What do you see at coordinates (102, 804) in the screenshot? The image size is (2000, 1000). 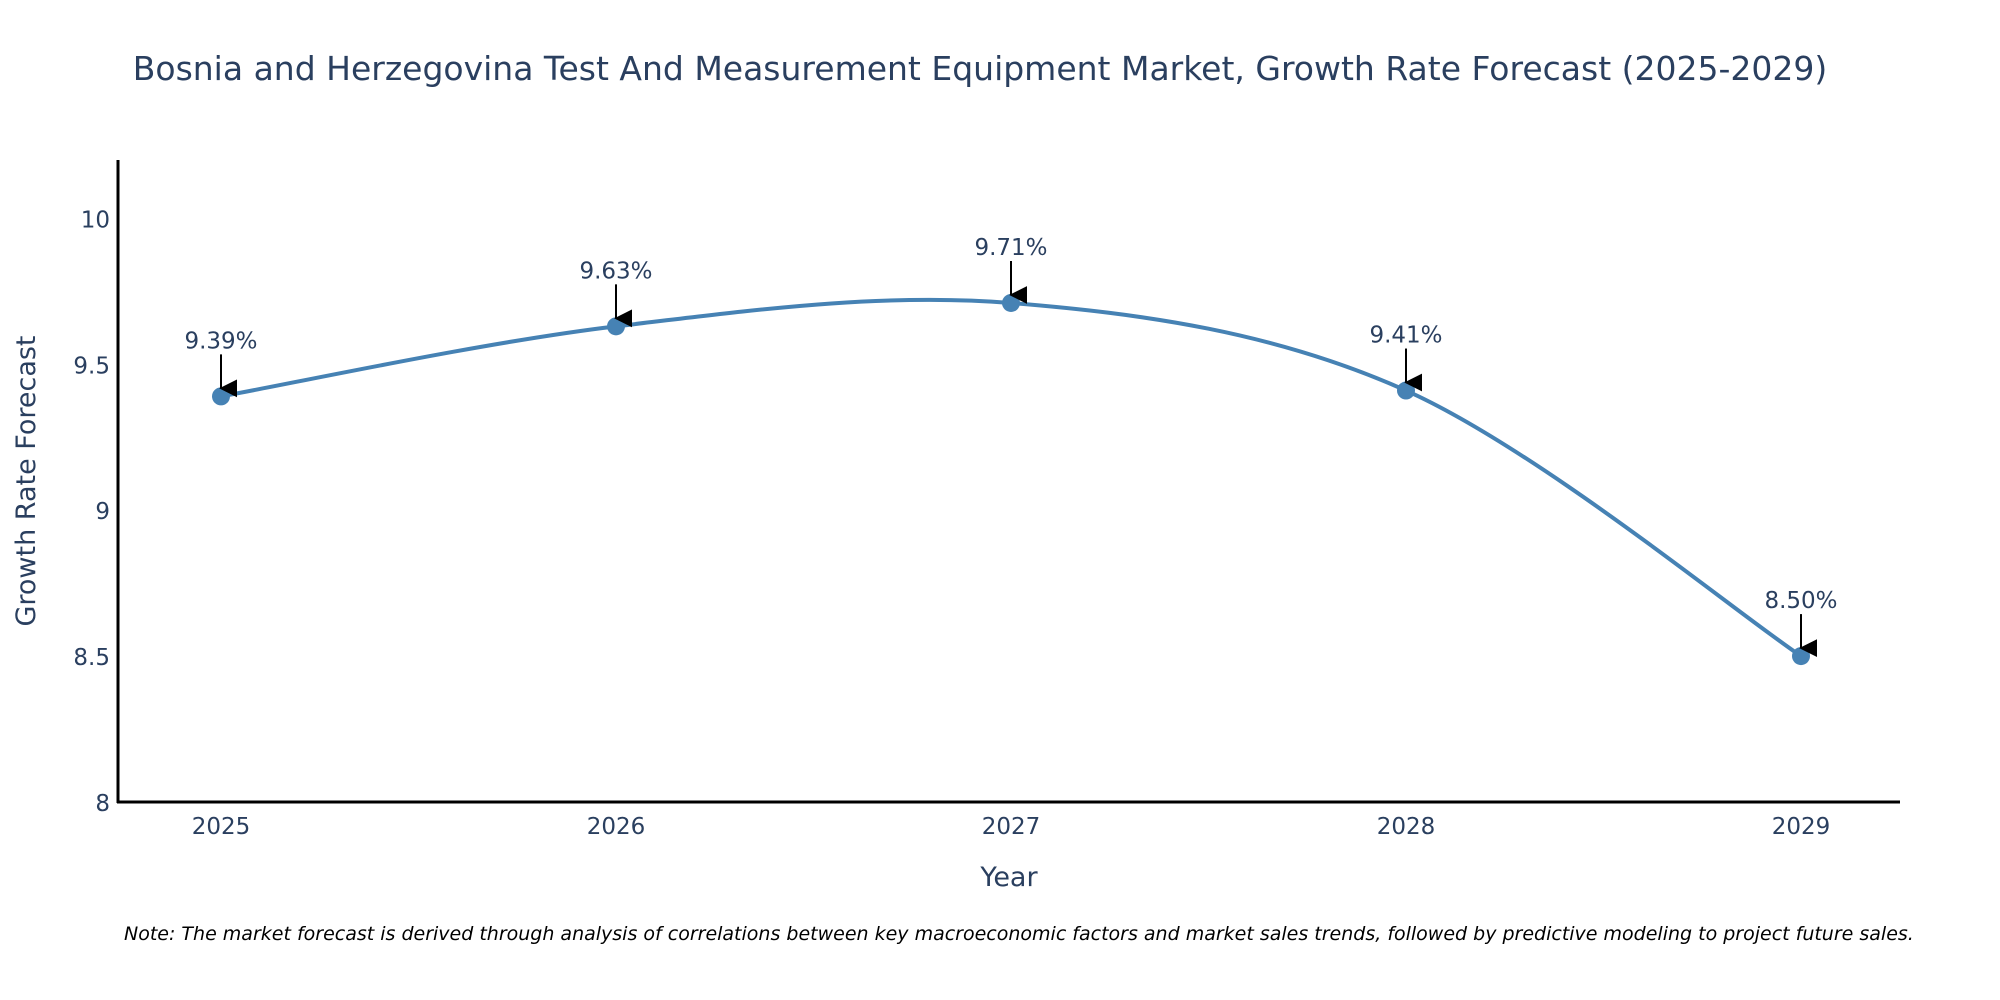 I see `y-tick-label: 8` at bounding box center [102, 804].